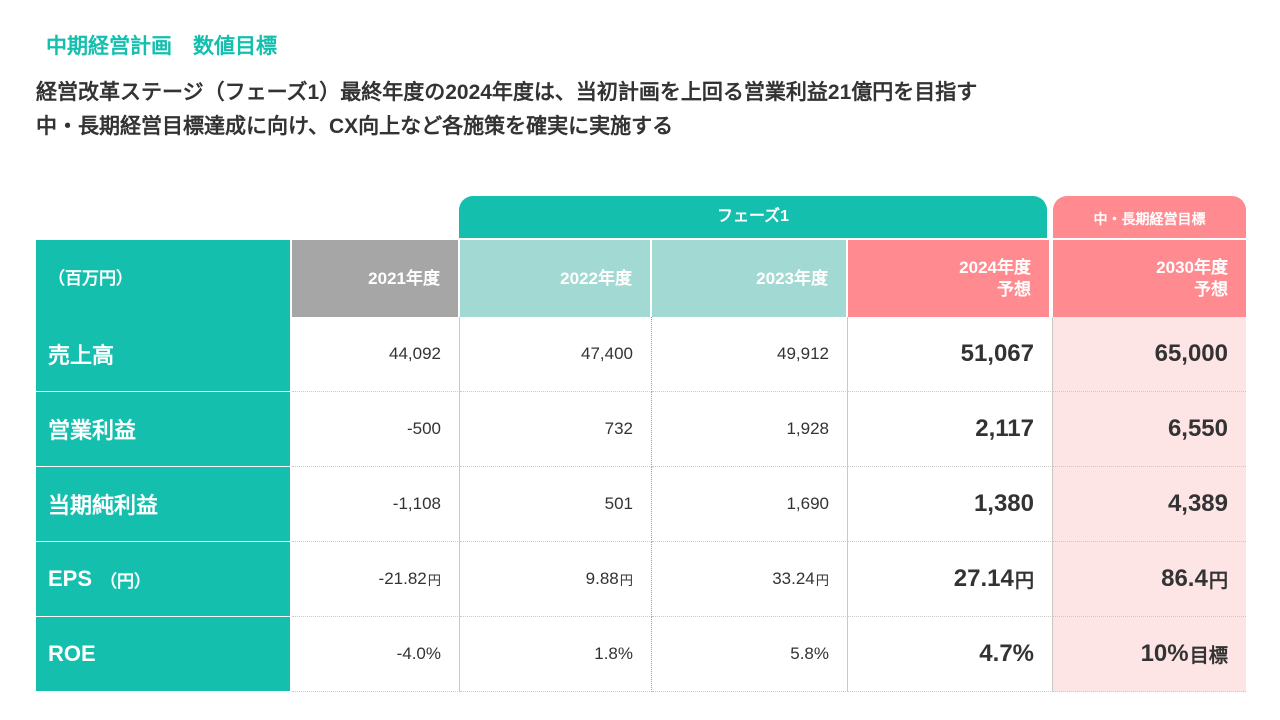 The width and height of the screenshot is (1280, 720). What do you see at coordinates (995, 278) in the screenshot?
I see `col-header-2024-text: 2024年度 予想` at bounding box center [995, 278].